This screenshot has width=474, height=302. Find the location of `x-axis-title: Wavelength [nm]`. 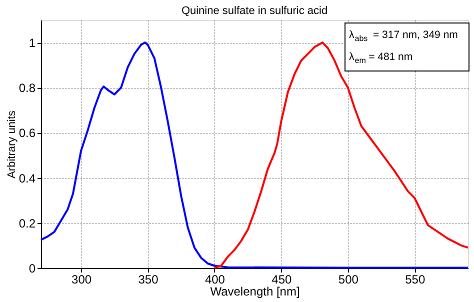

x-axis-title: Wavelength [nm] is located at coordinates (255, 291).